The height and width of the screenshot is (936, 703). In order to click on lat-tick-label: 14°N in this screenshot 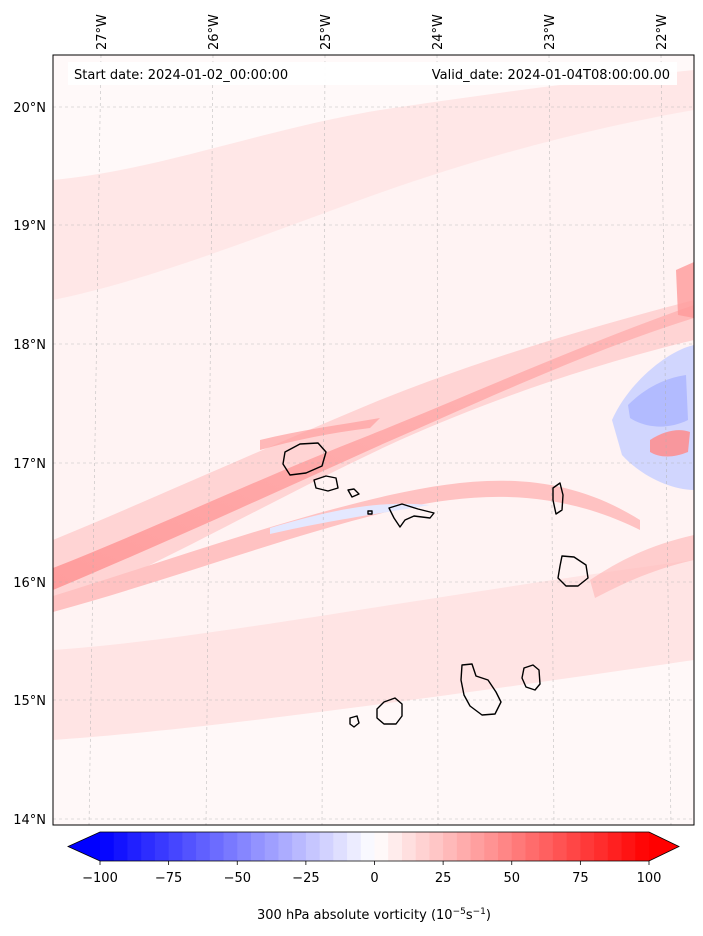, I will do `click(29, 820)`.